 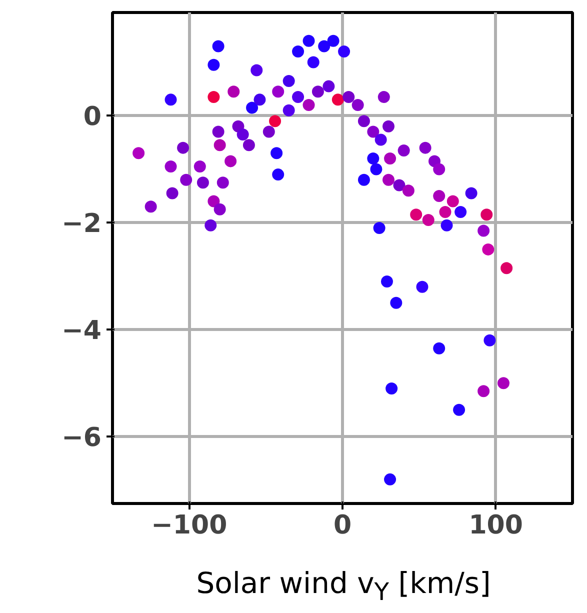 What do you see at coordinates (495, 525) in the screenshot?
I see `x-tick-label: 100` at bounding box center [495, 525].